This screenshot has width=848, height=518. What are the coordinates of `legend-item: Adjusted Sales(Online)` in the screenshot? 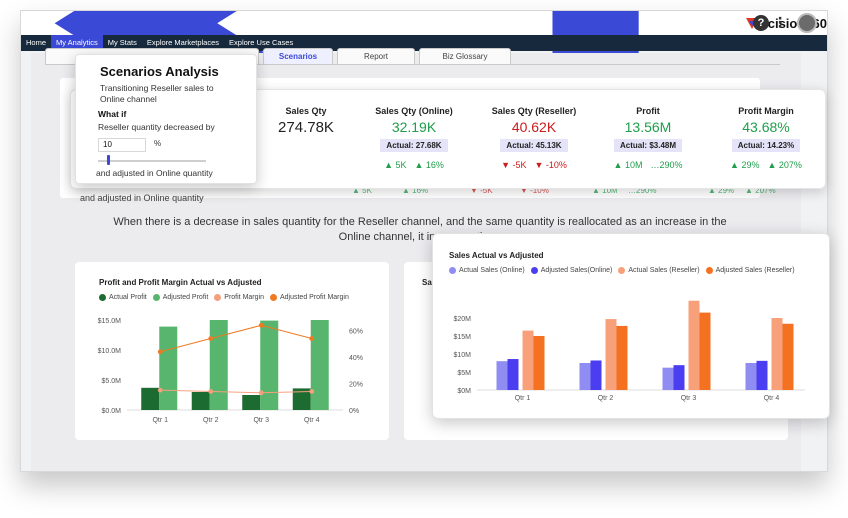 It's located at (571, 270).